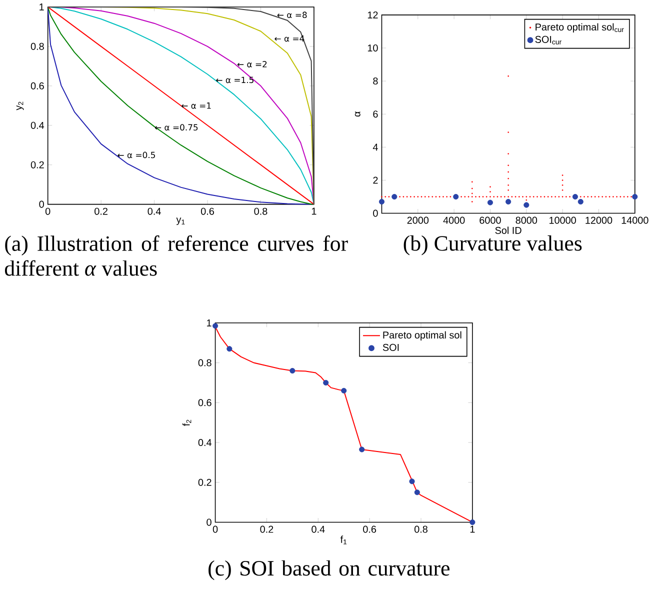 Image resolution: width=652 pixels, height=591 pixels. I want to click on x-tick-label: 6000, so click(490, 220).